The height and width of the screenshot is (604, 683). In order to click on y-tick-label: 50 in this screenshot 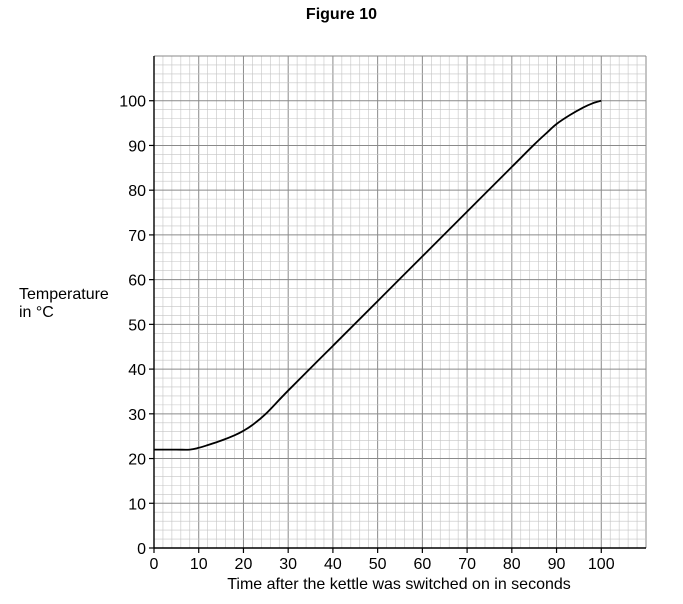, I will do `click(137, 325)`.